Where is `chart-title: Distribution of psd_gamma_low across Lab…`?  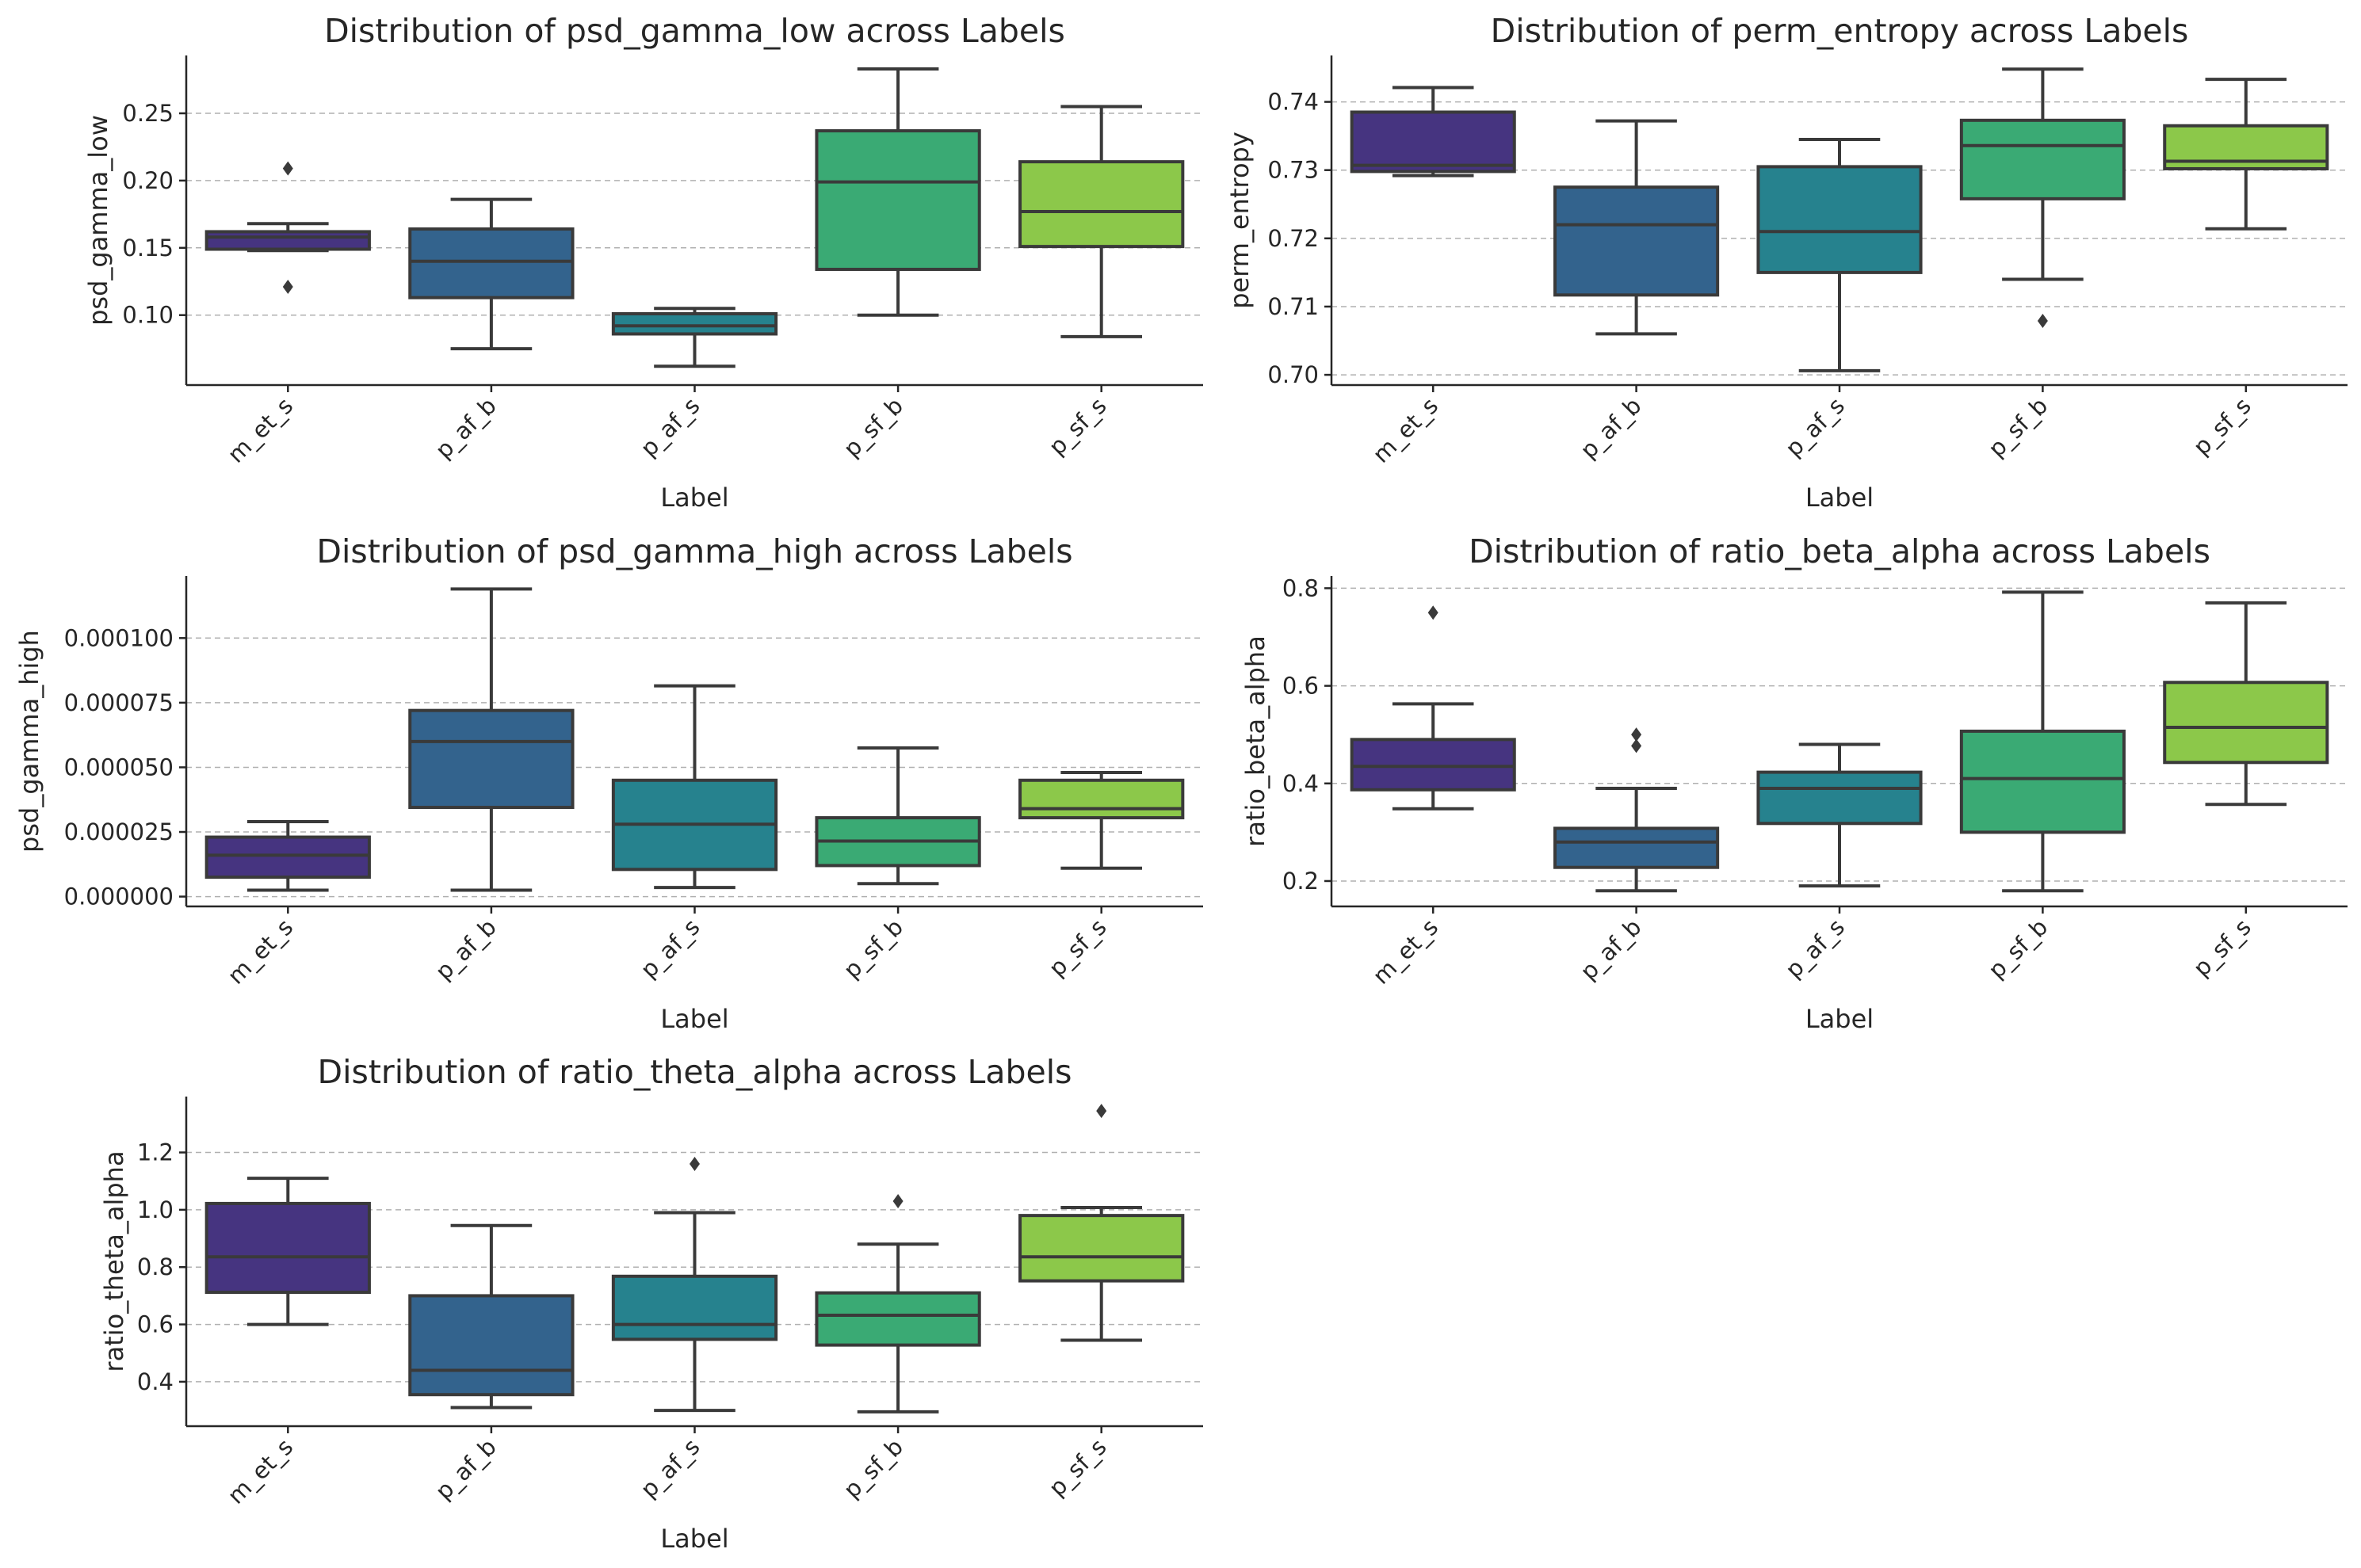 chart-title: Distribution of psd_gamma_low across Lab… is located at coordinates (694, 31).